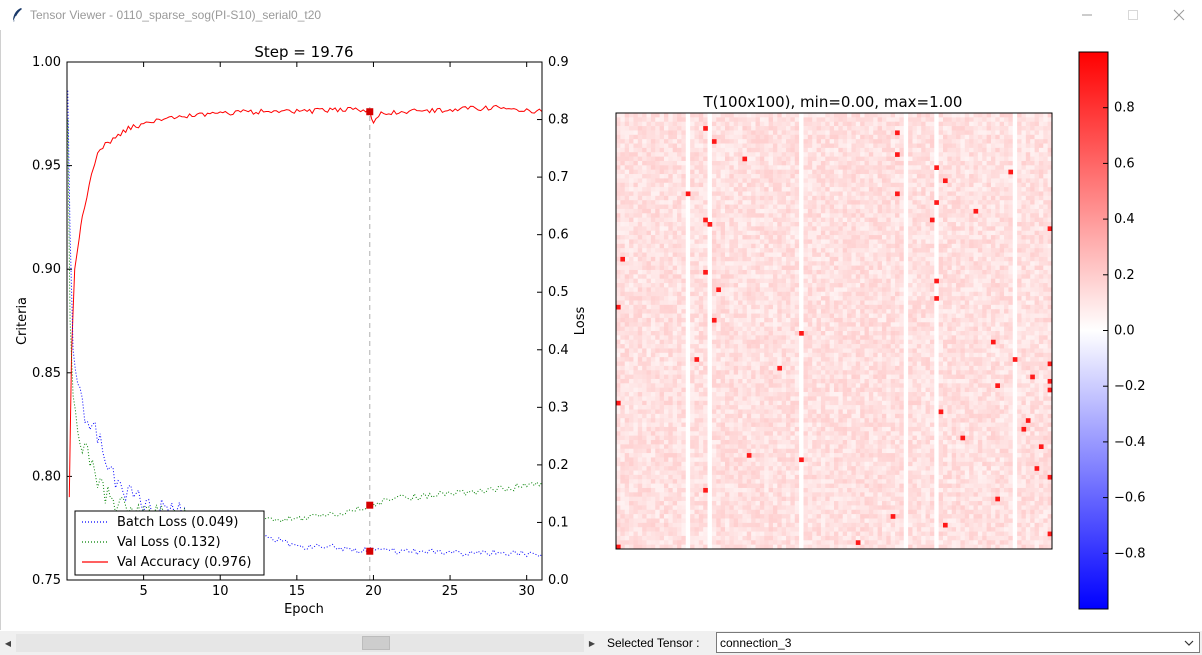 The image size is (1202, 655). I want to click on y-tick-label-right: 0.8, so click(558, 120).